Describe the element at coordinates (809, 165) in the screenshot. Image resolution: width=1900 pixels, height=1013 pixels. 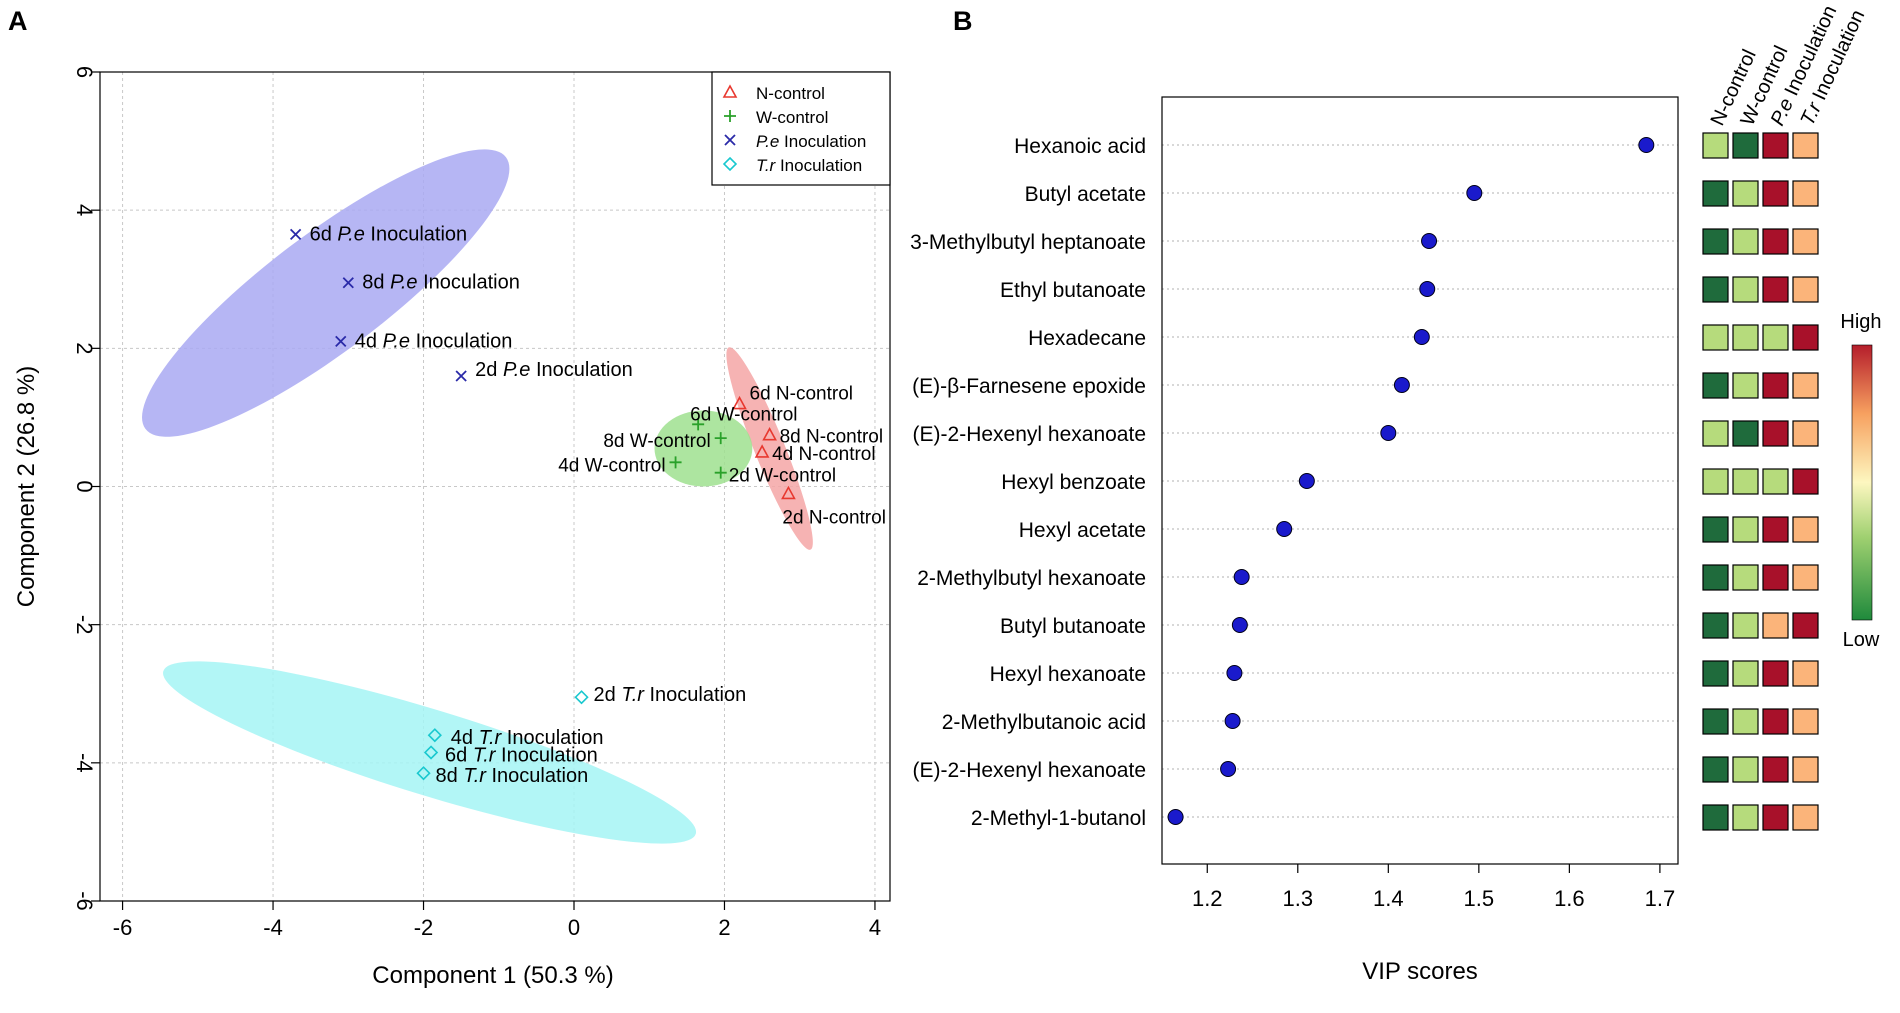
I see `legend-label: T.r Inoculation` at that location.